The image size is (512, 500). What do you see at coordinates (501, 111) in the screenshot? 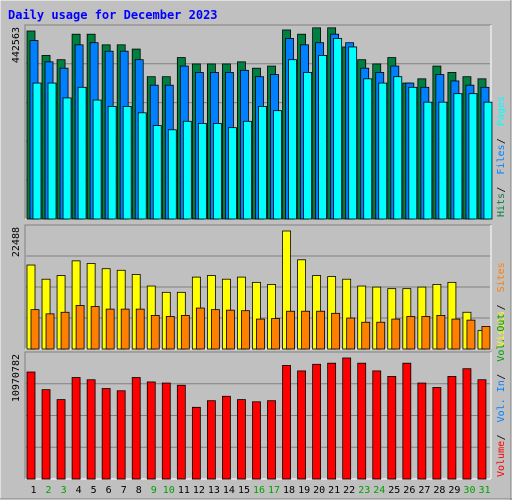
I see `legend-item-pages: Pages` at bounding box center [501, 111].